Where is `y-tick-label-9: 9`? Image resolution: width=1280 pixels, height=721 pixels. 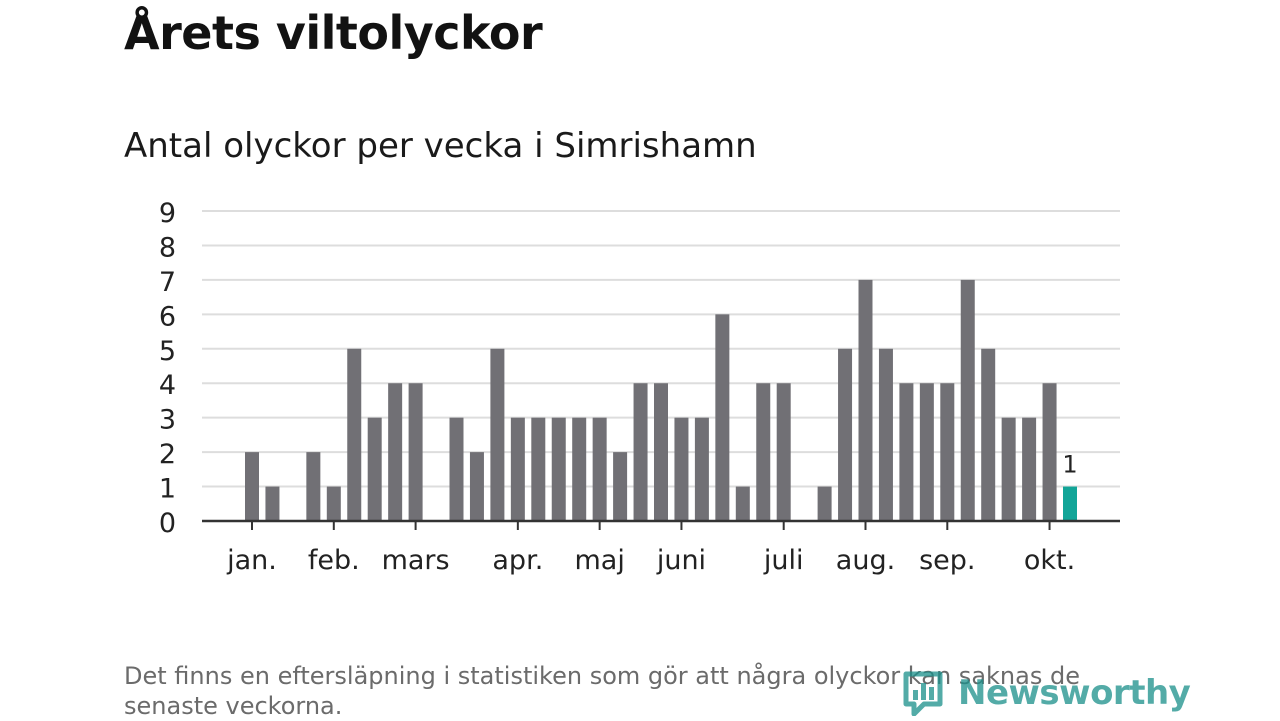 y-tick-label-9: 9 is located at coordinates (167, 213).